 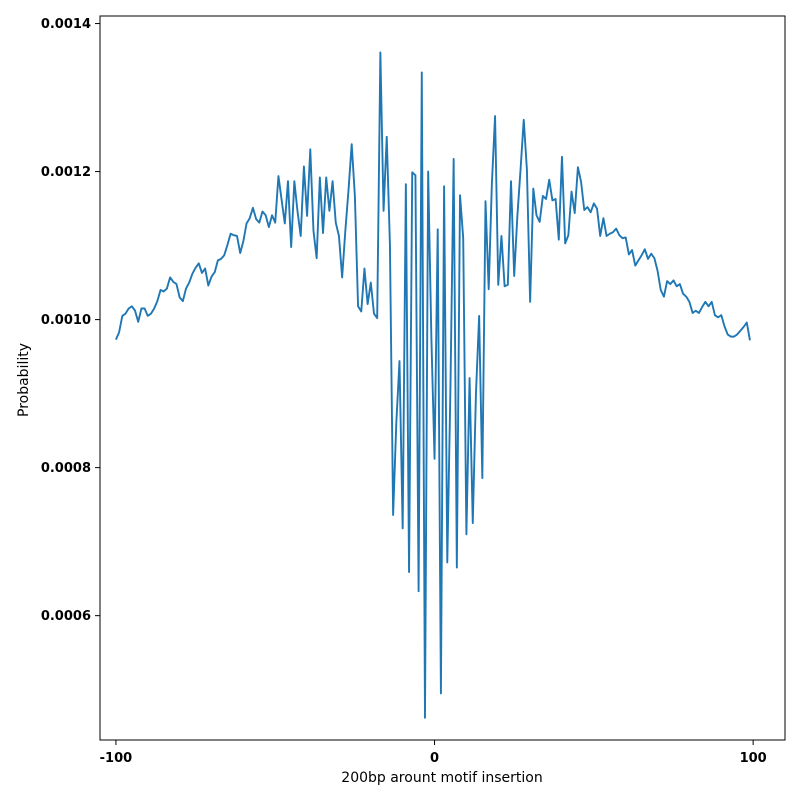 I want to click on x-tick-label: 100, so click(x=753, y=758).